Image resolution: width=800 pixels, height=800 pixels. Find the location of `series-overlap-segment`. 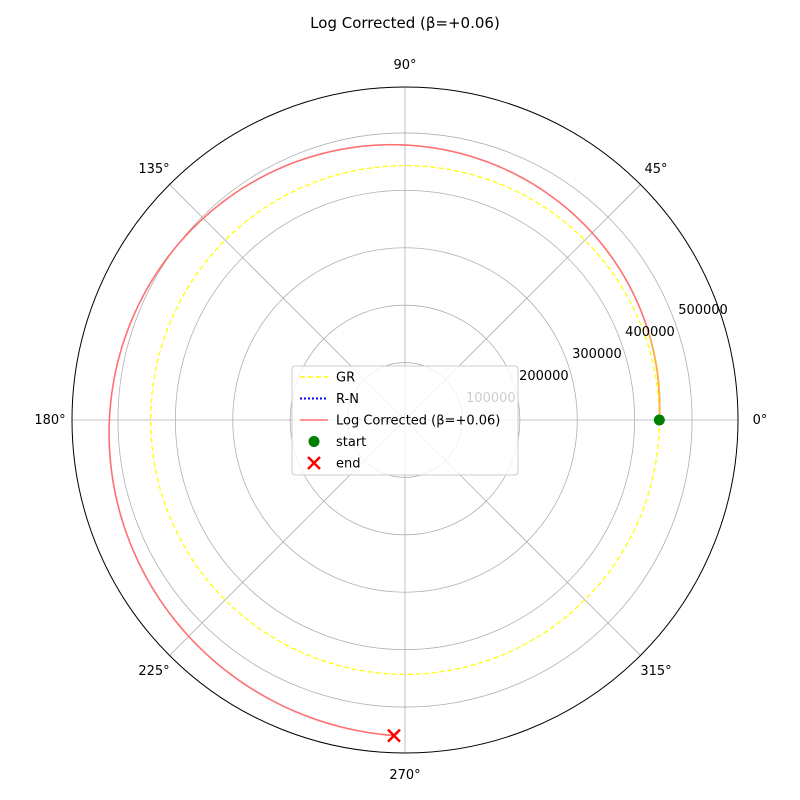

series-overlap-segment is located at coordinates (654, 376).